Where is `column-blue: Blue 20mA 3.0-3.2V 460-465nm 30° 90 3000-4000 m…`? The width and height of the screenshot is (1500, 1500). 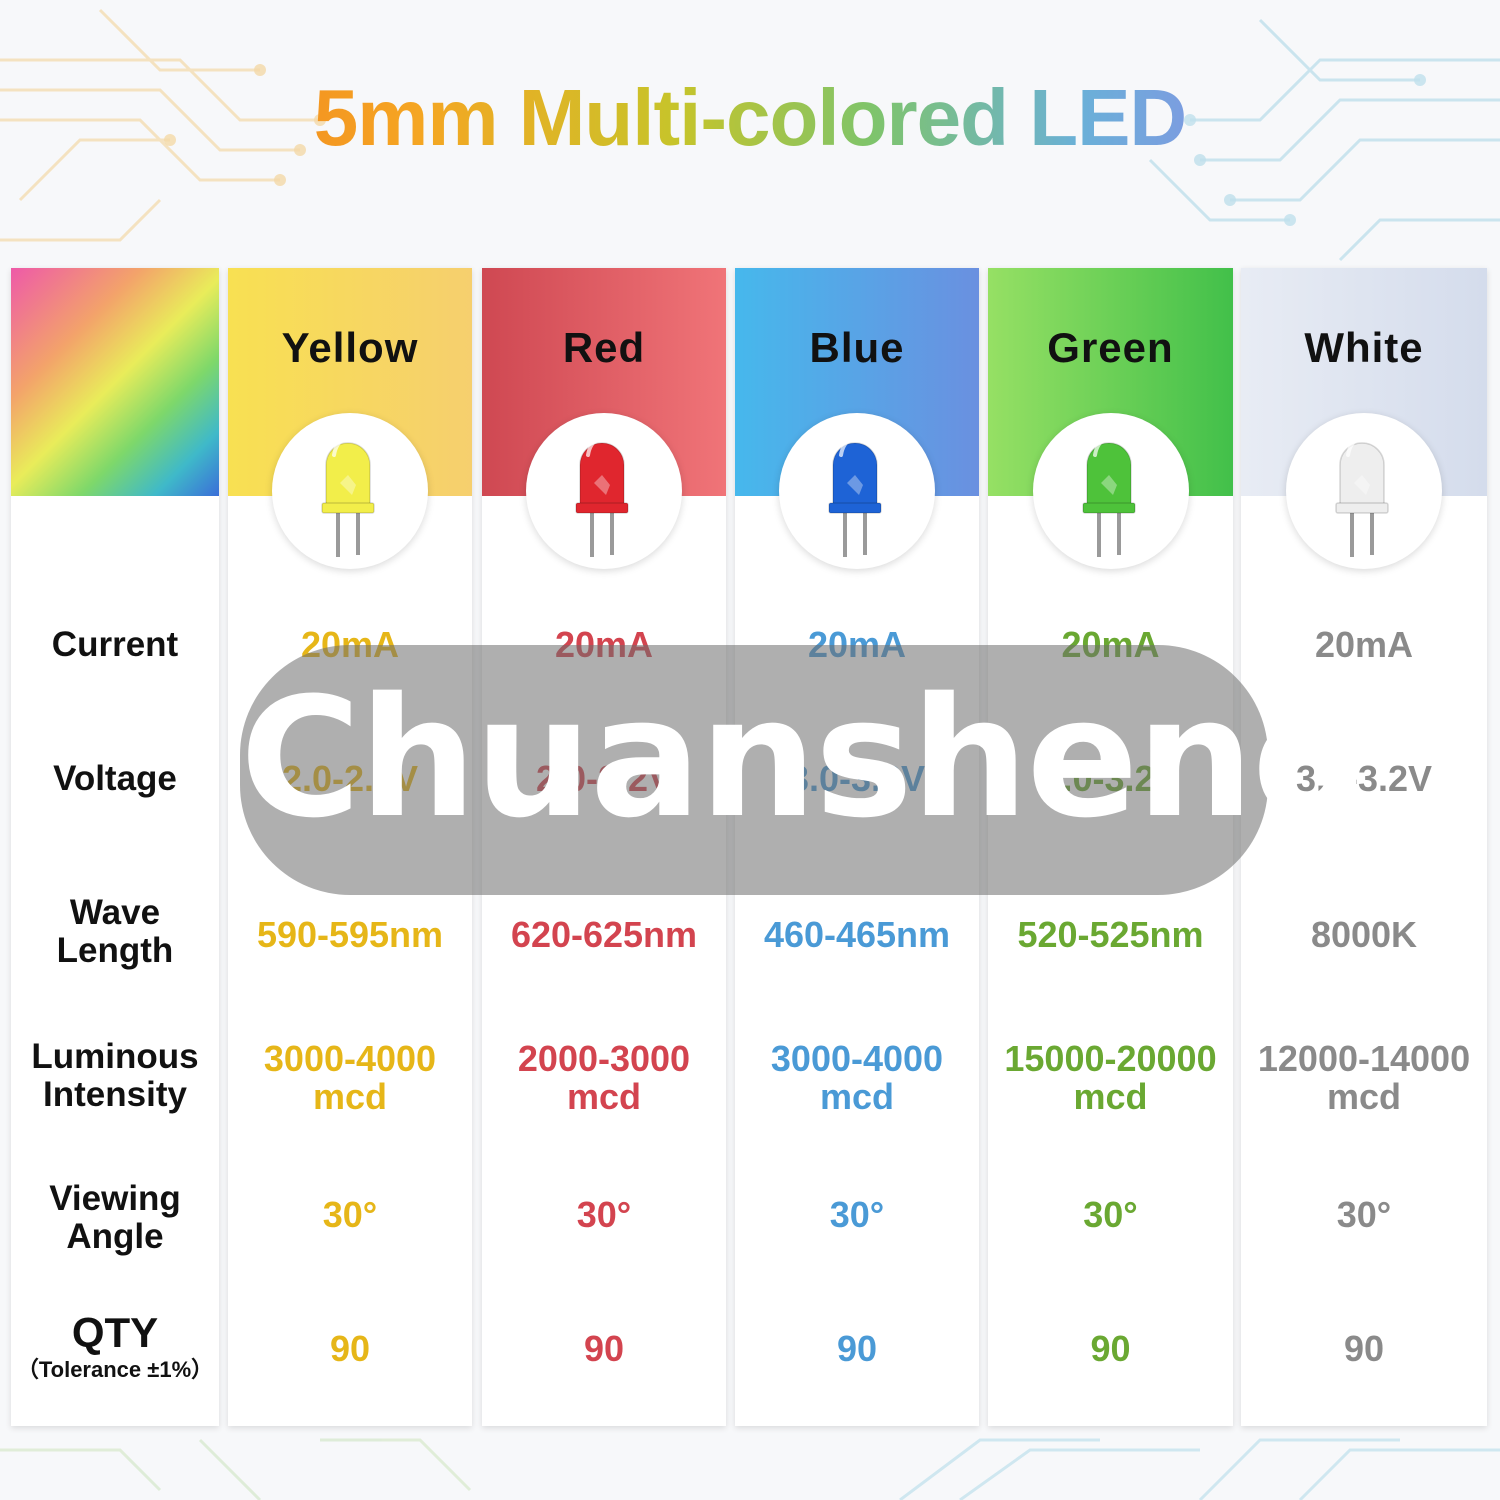
column-blue: Blue 20mA 3.0-3.2V 460-465nm 30° 90 3000-4000 m… is located at coordinates (857, 847).